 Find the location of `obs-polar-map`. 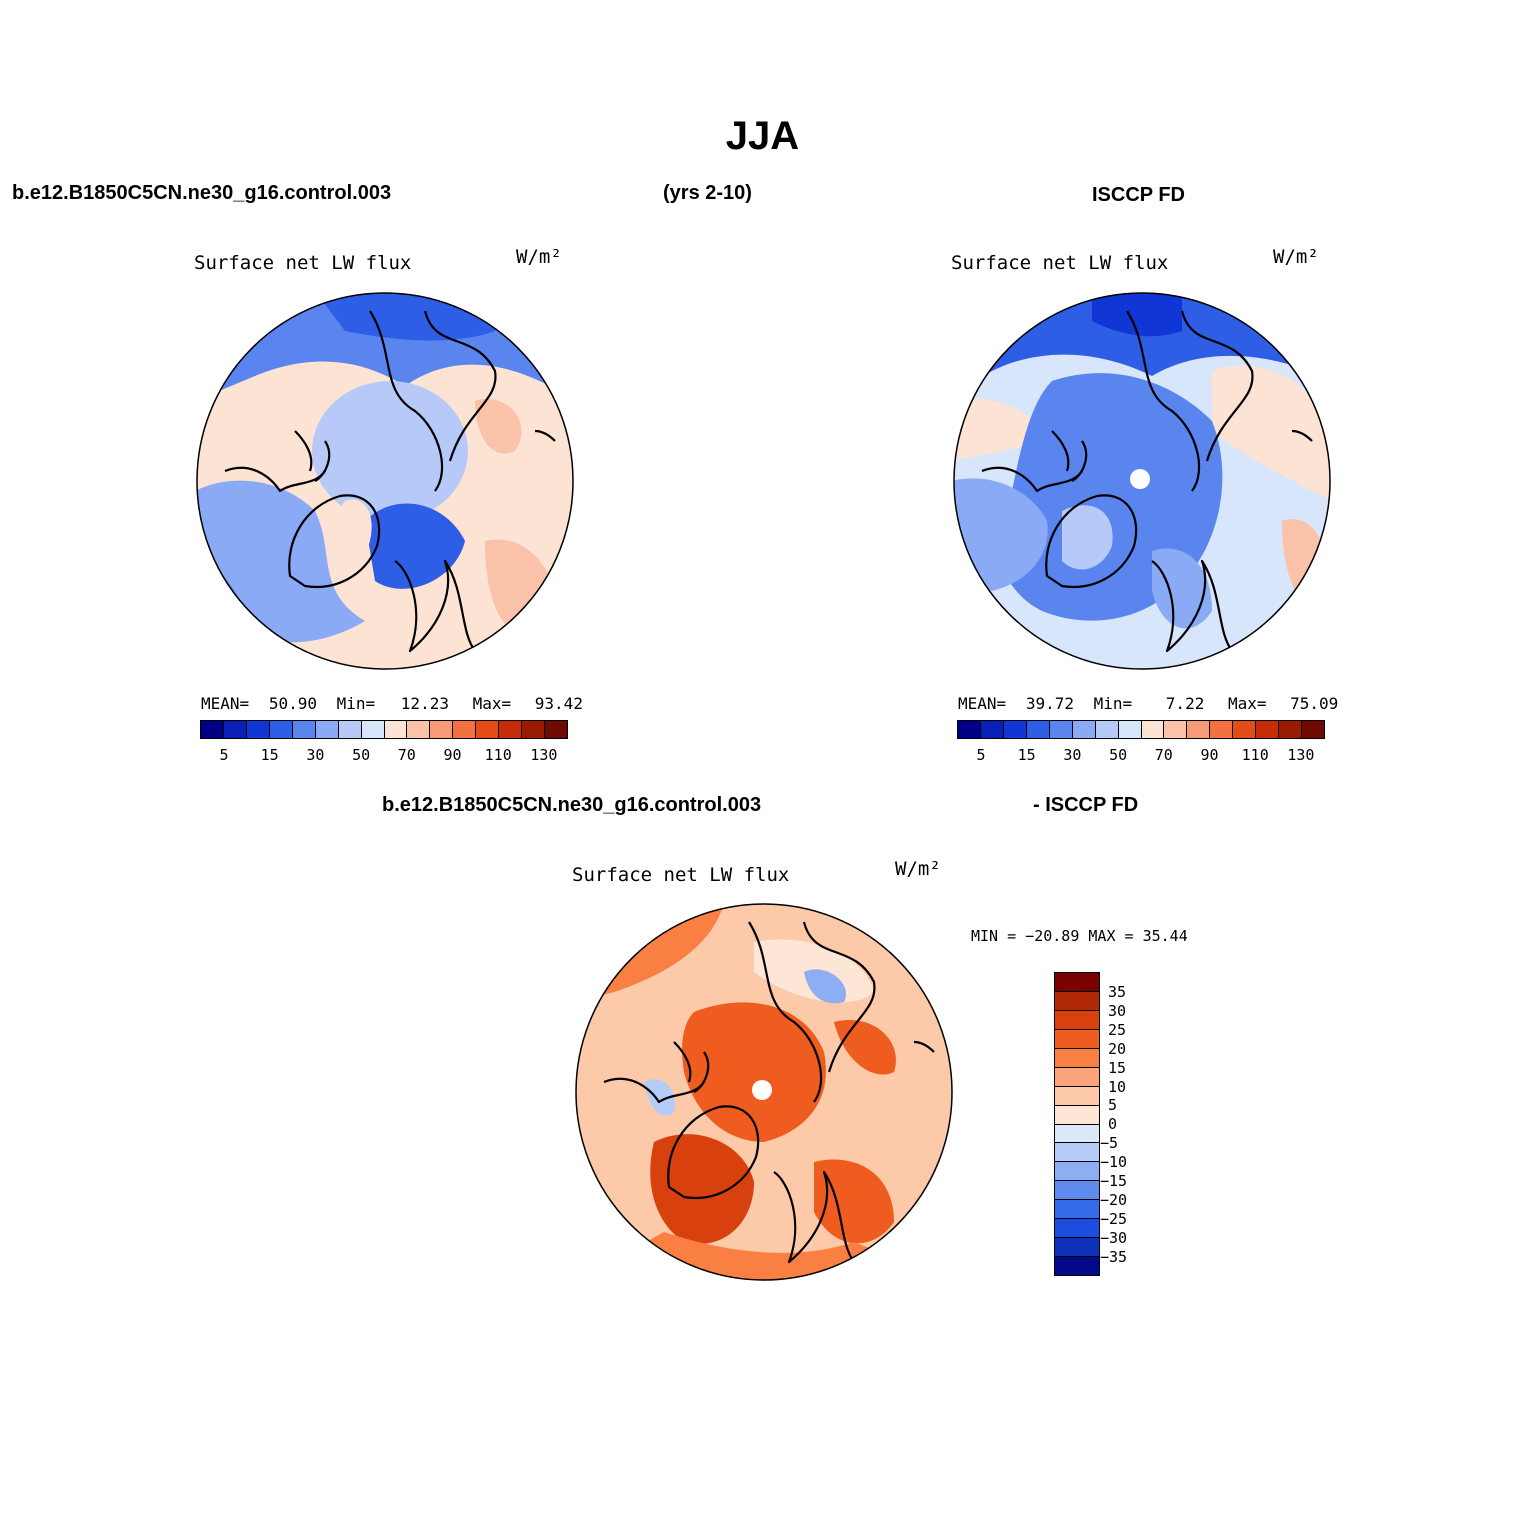

obs-polar-map is located at coordinates (1142, 481).